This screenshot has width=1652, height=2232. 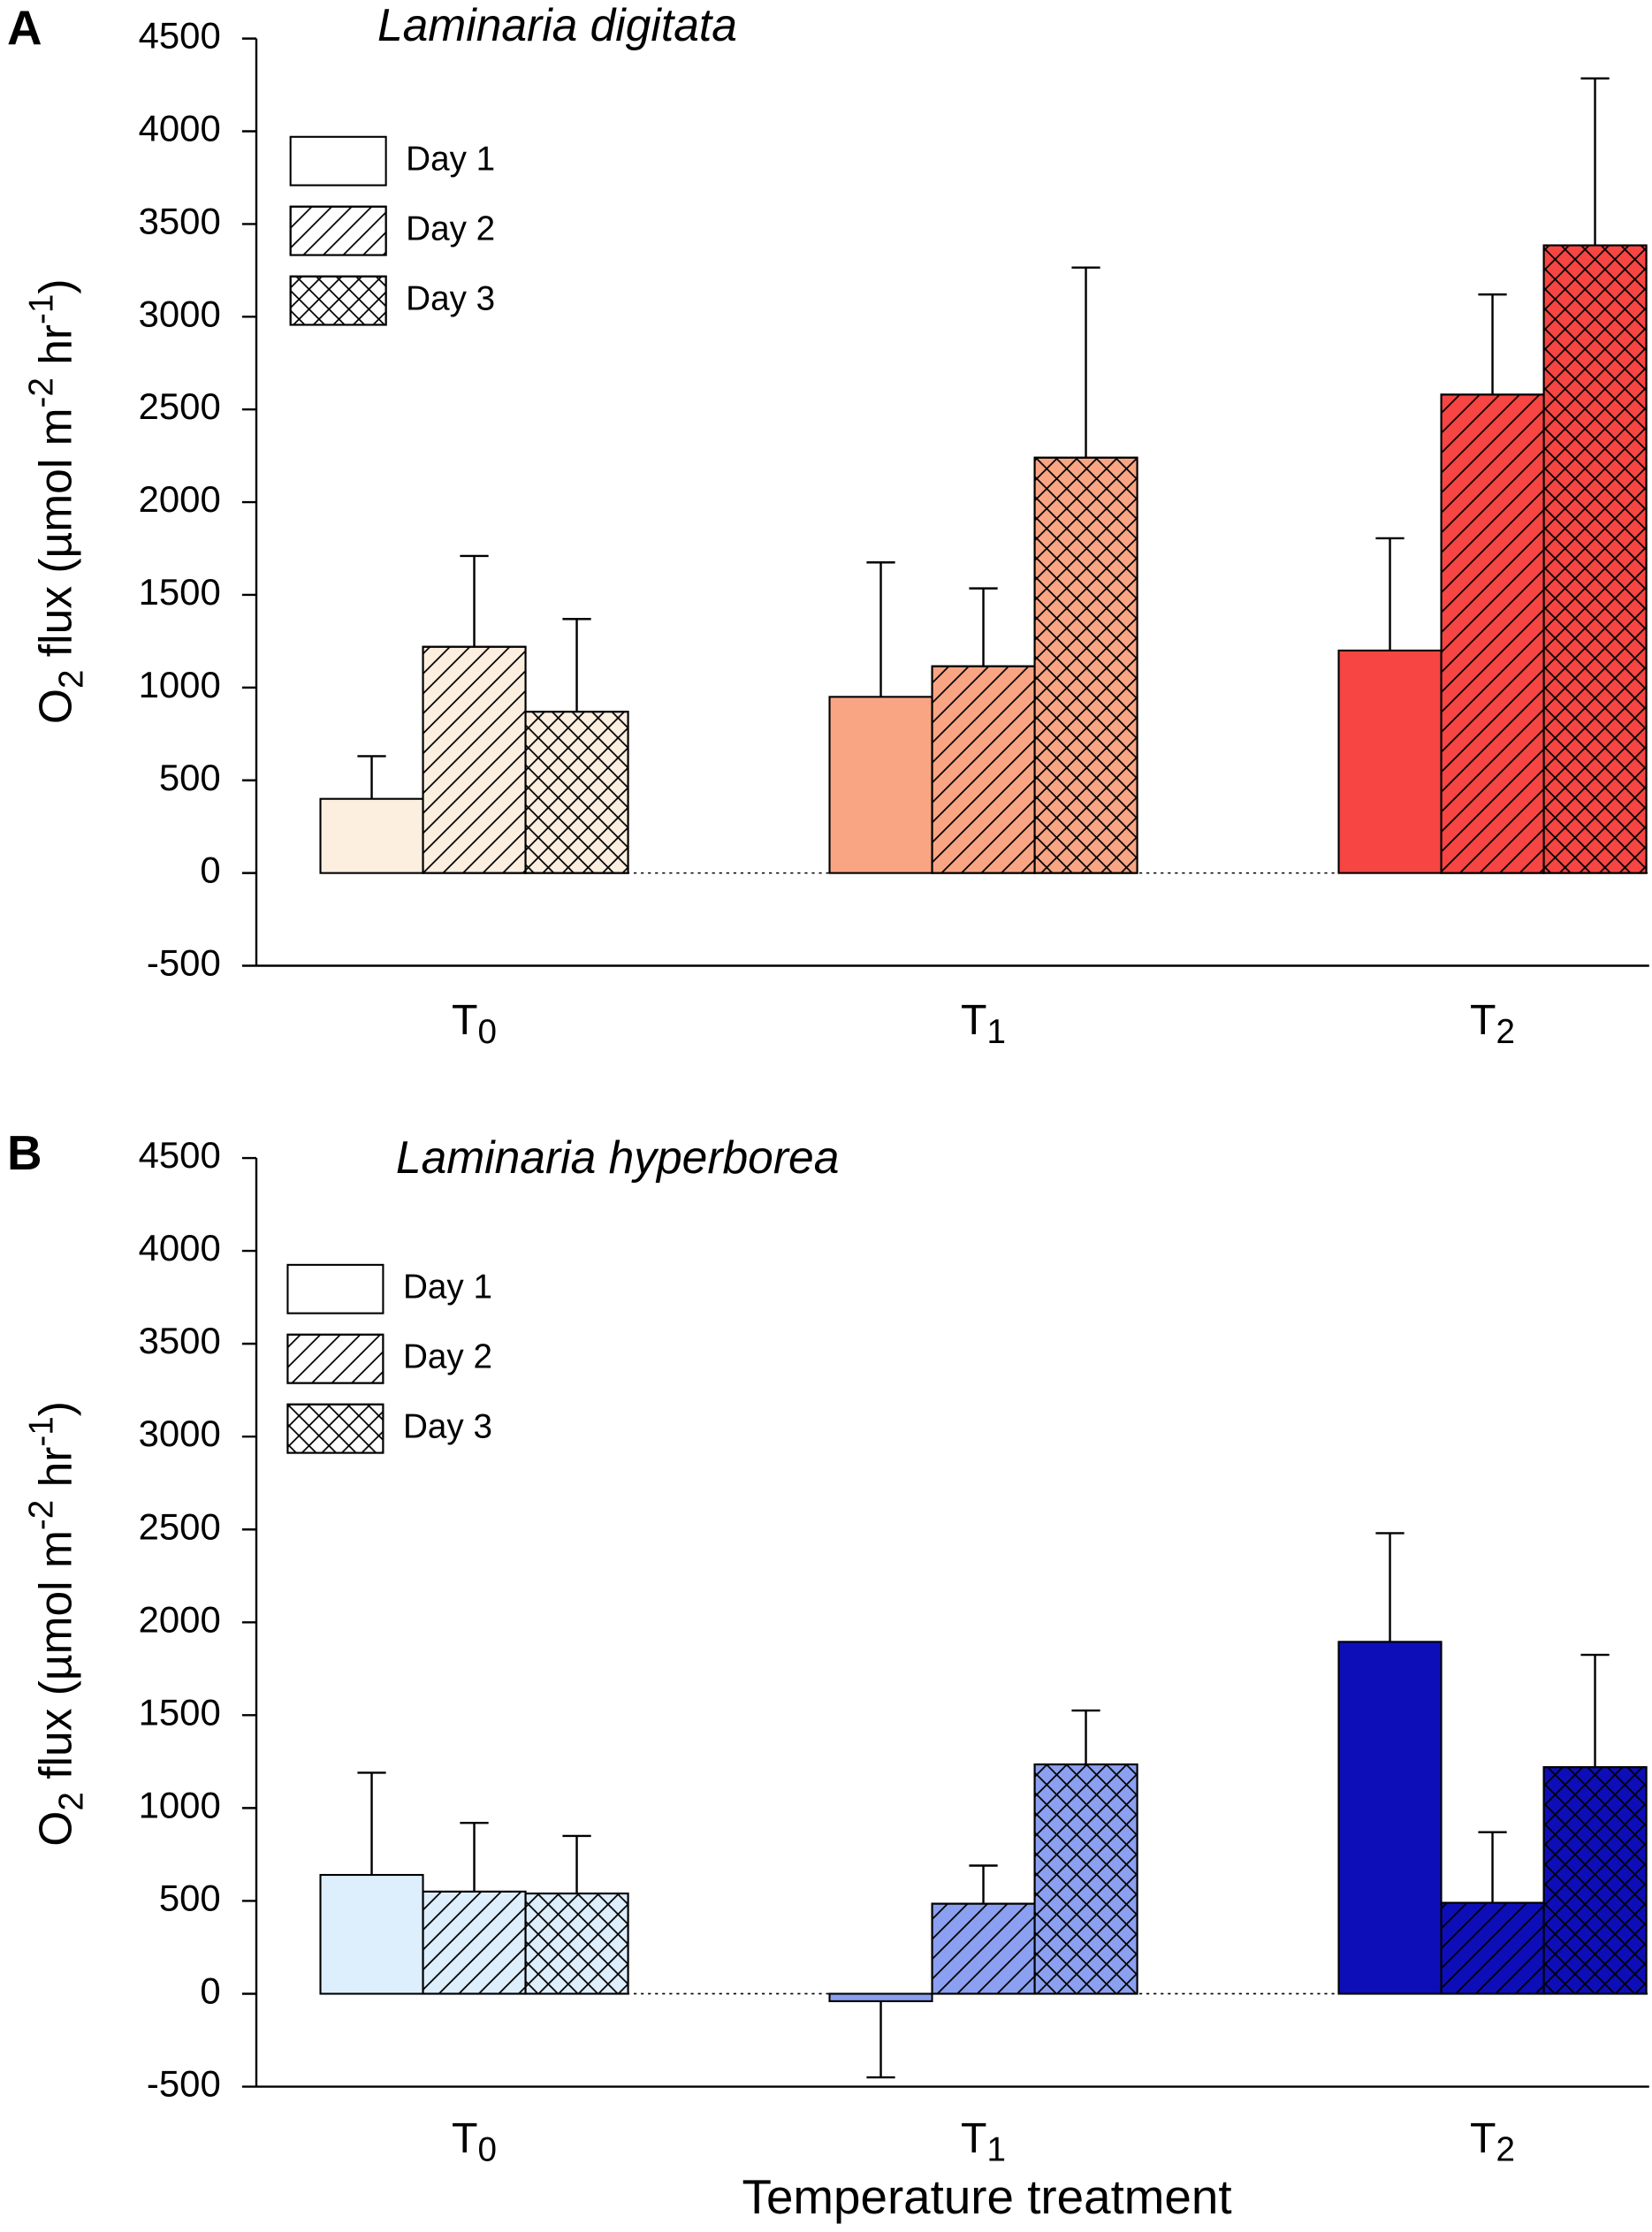 I want to click on x-axis-label: Temperature treatment, so click(x=987, y=2196).